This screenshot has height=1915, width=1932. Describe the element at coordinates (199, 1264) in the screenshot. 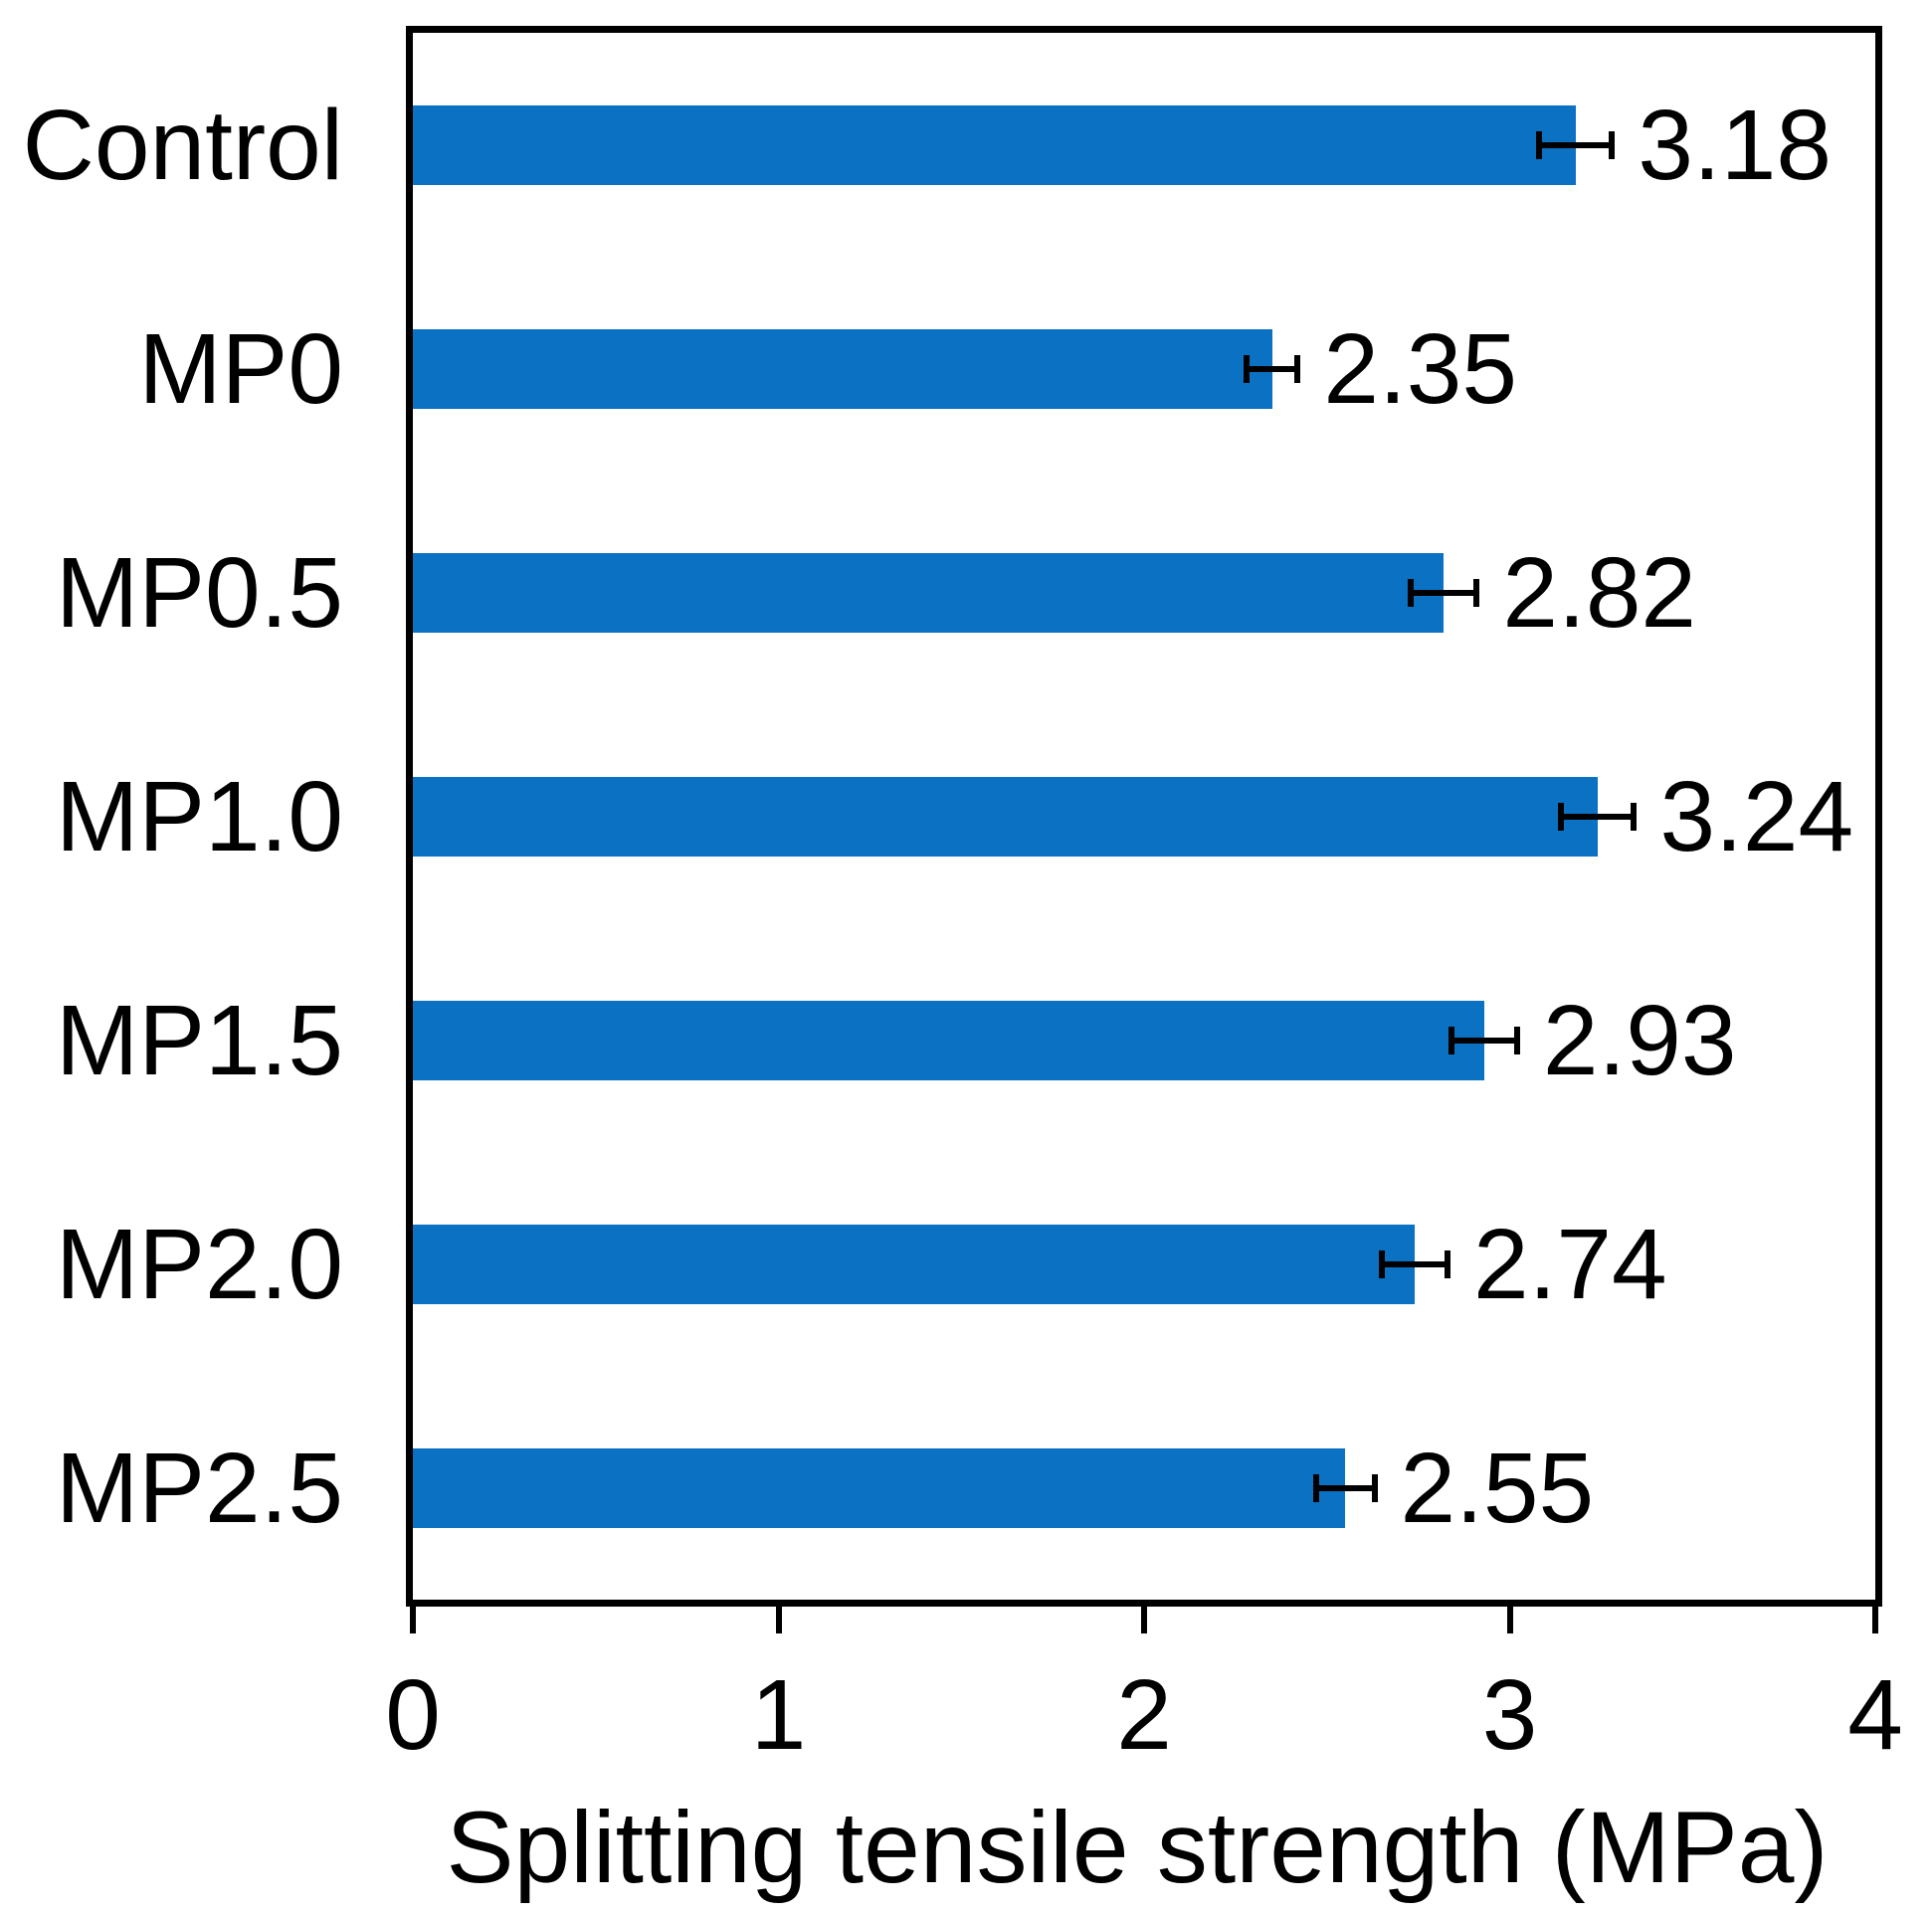

I see `category-label: MP2.0` at that location.